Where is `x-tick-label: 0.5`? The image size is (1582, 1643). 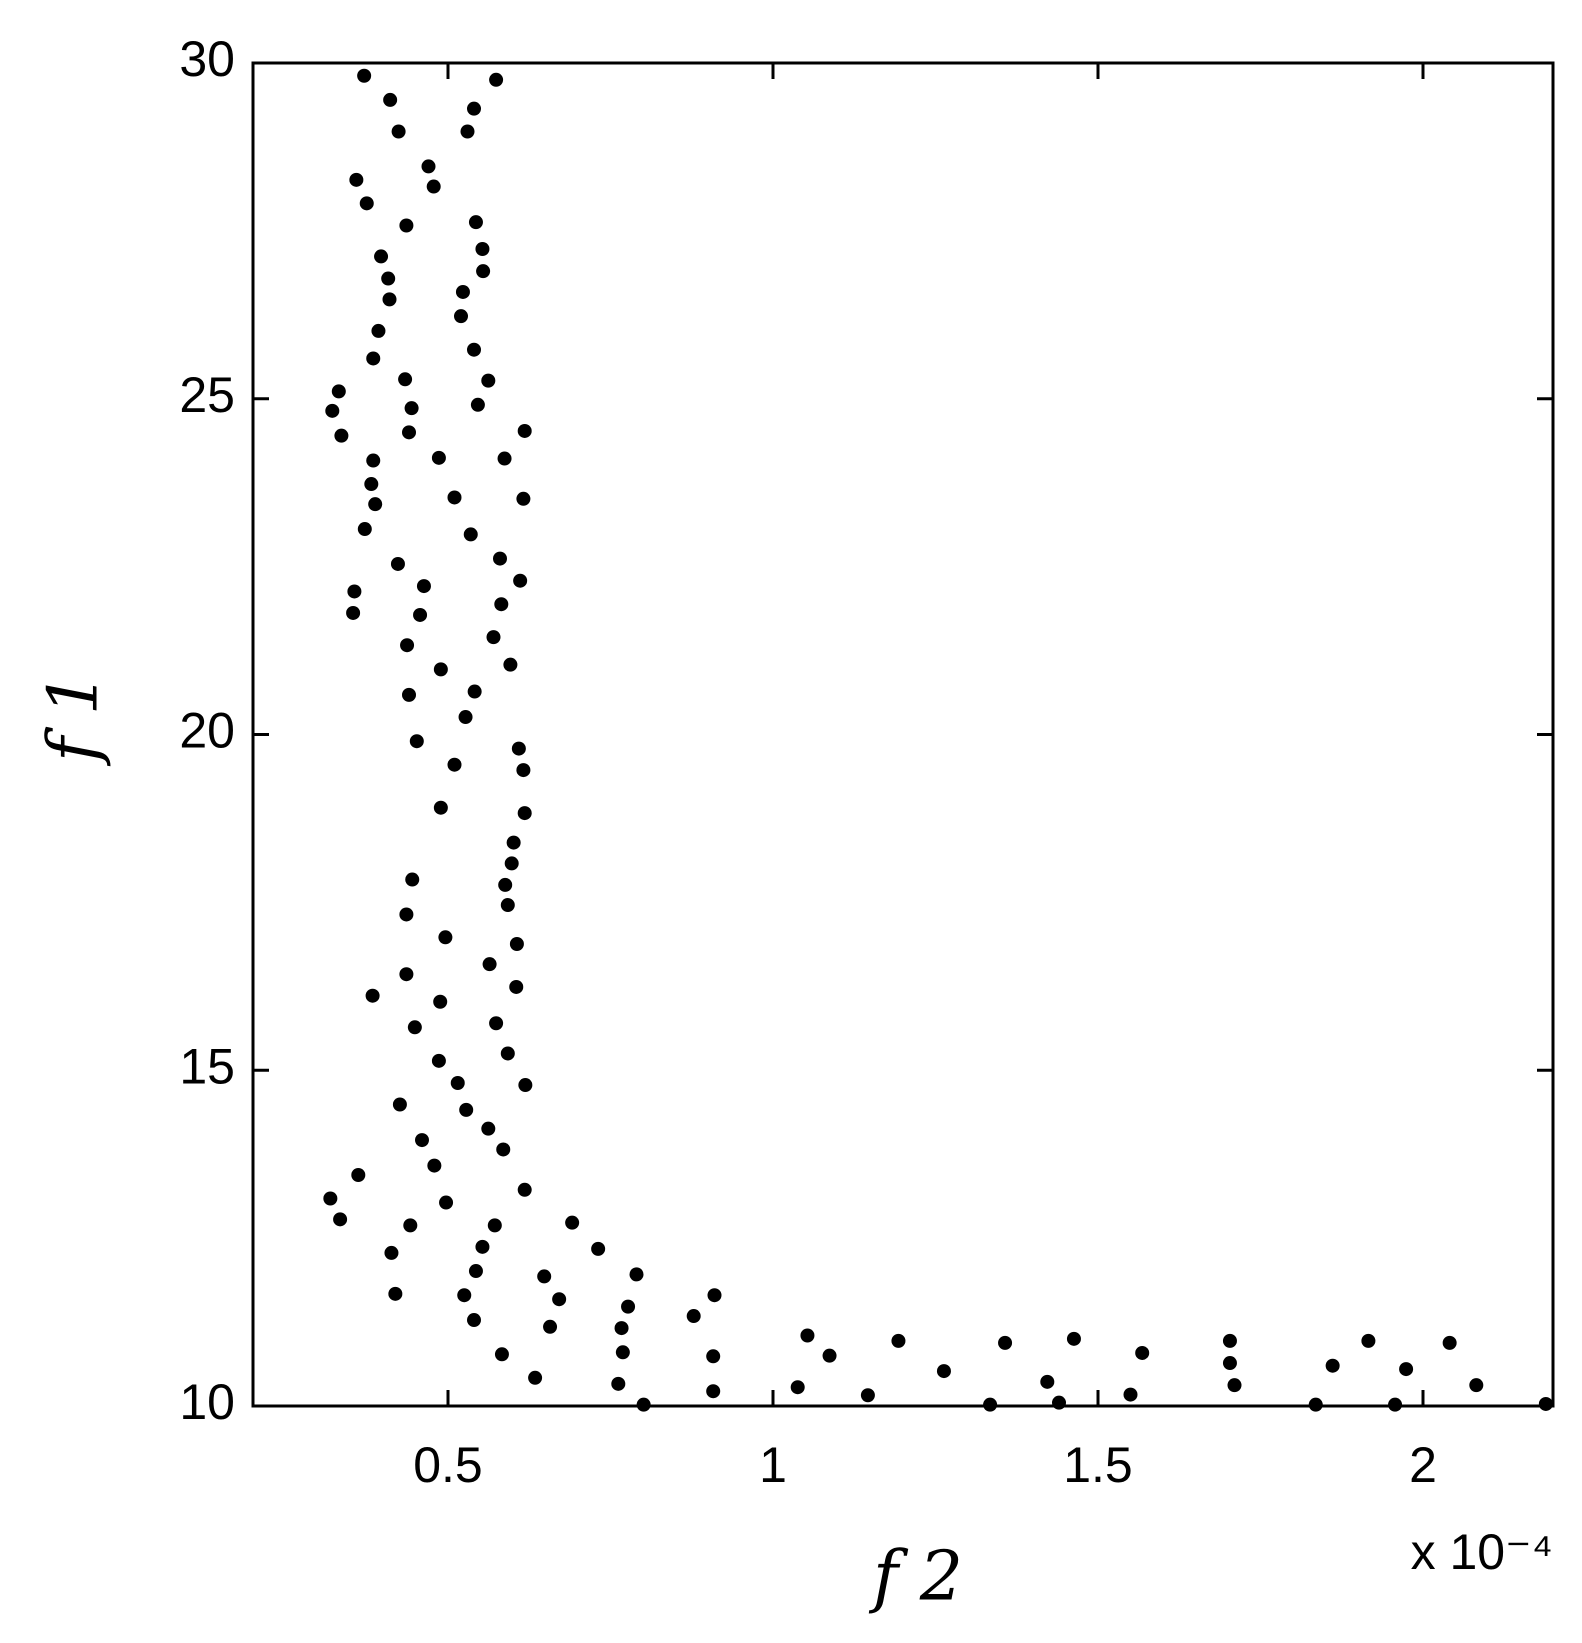 x-tick-label: 0.5 is located at coordinates (448, 1465).